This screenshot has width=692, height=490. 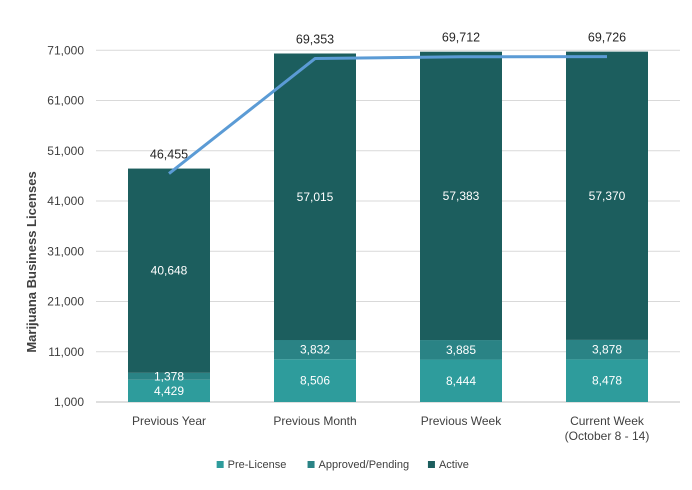 I want to click on x-category-label: Previous Week, so click(x=461, y=421).